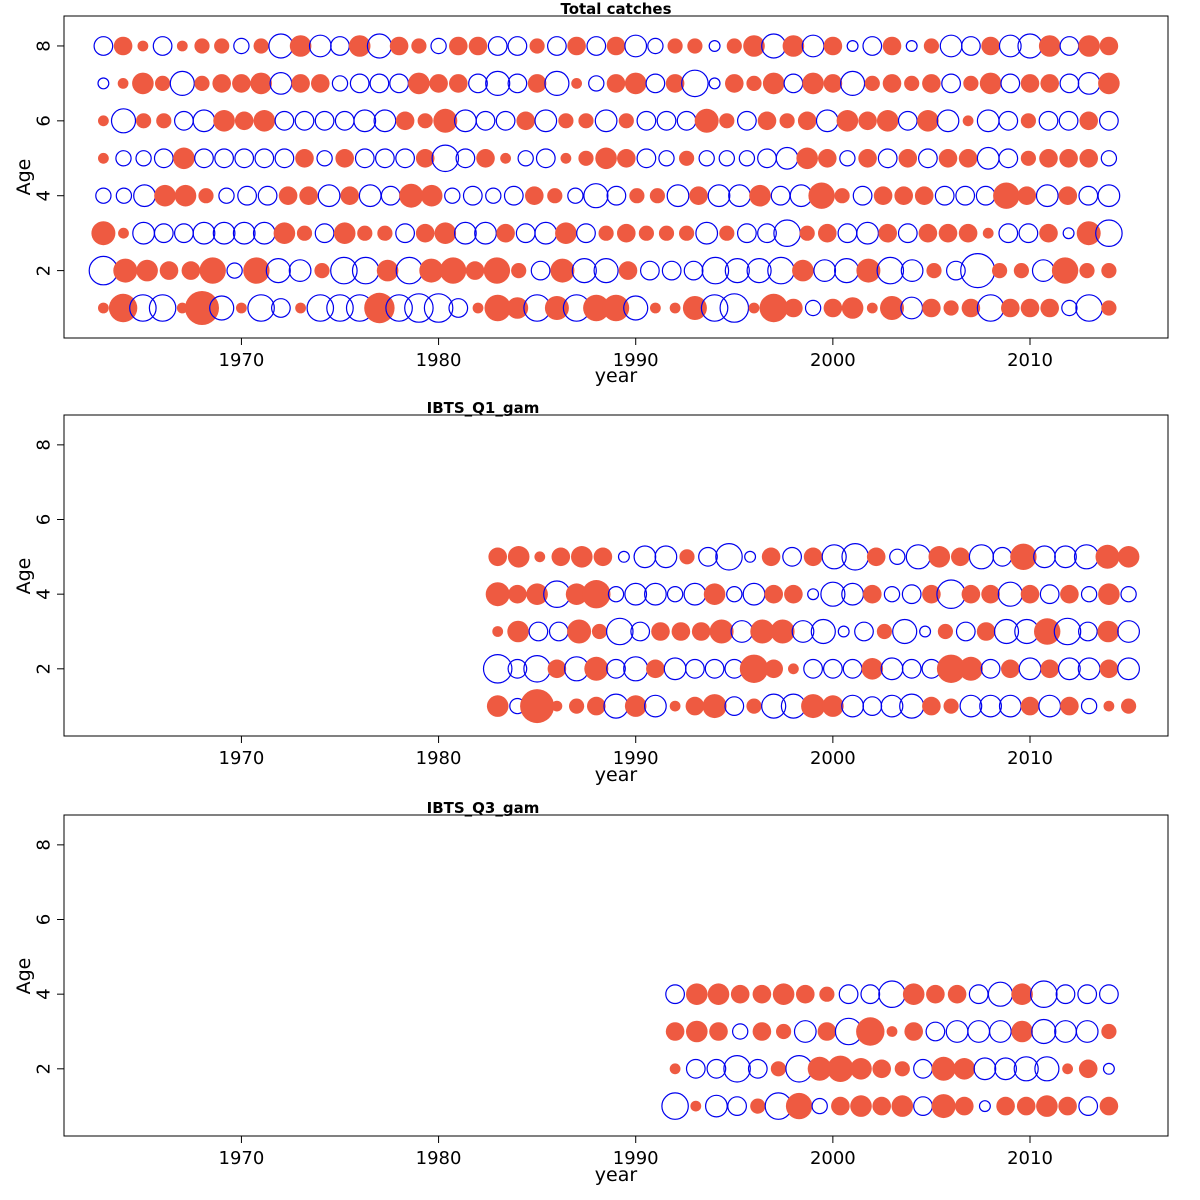  Describe the element at coordinates (1030, 1158) in the screenshot. I see `x-tick-label: 2010` at that location.